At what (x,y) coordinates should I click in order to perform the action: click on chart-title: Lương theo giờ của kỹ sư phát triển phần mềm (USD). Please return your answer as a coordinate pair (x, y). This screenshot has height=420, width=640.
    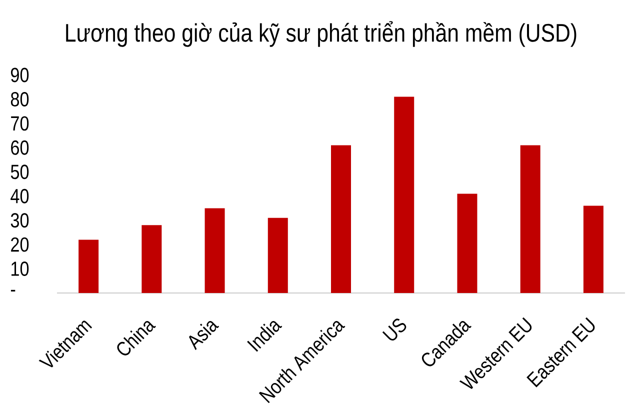
    Looking at the image, I should click on (321, 34).